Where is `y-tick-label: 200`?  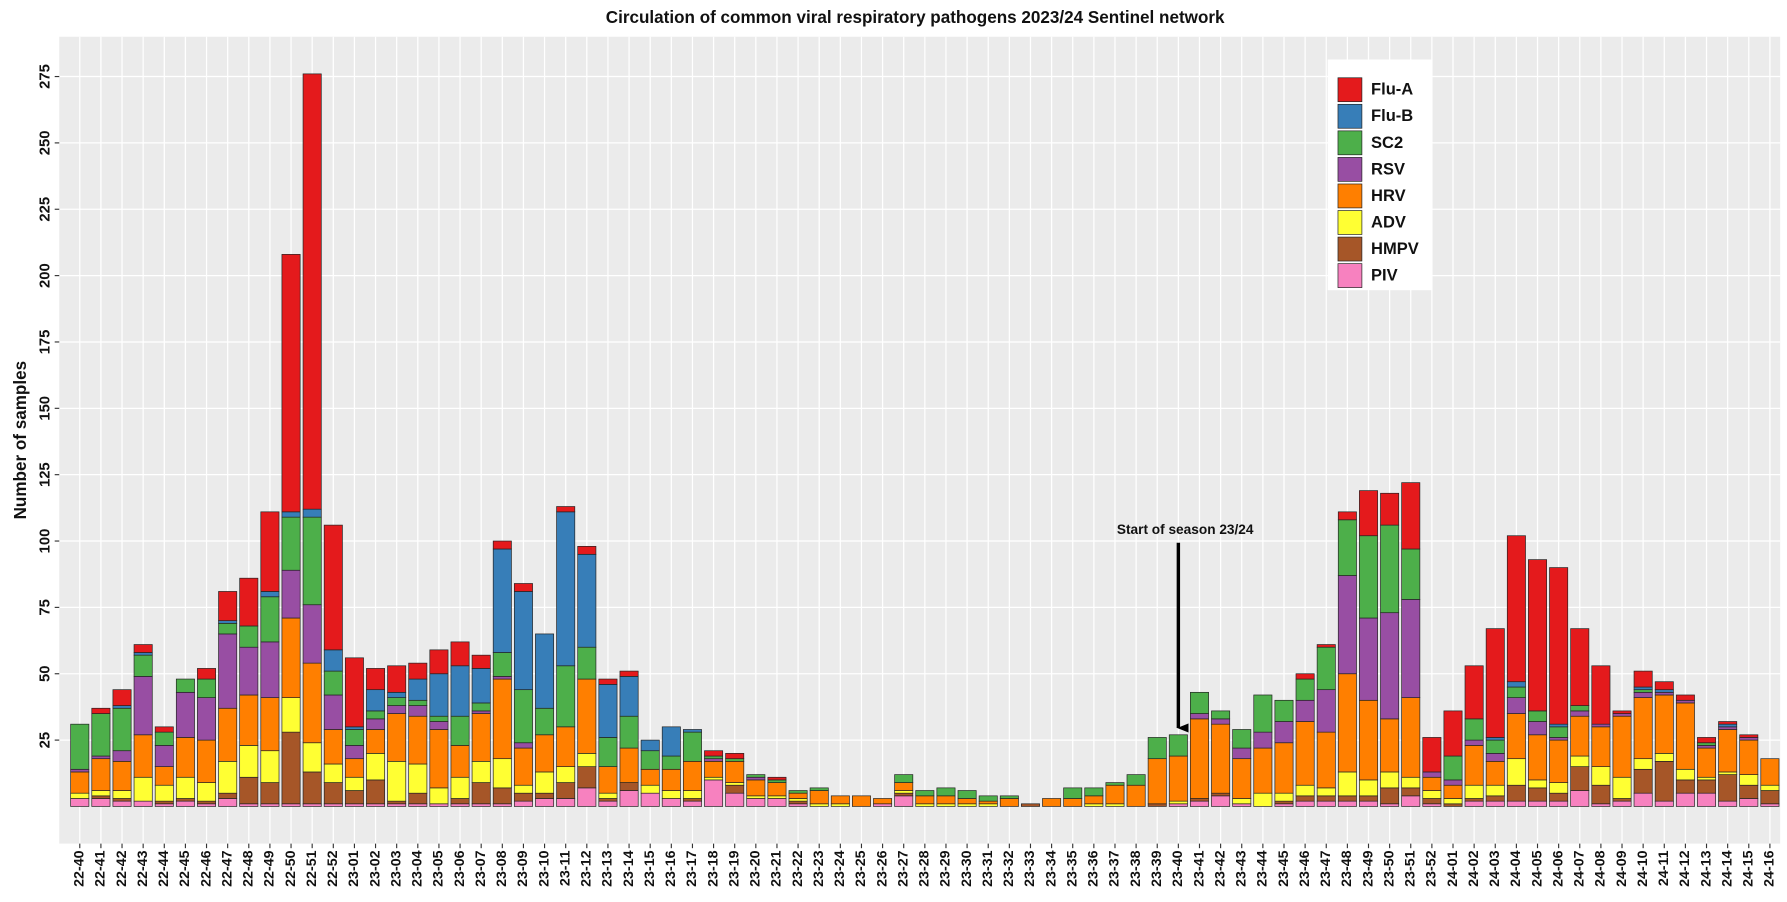 y-tick-label: 200 is located at coordinates (45, 275).